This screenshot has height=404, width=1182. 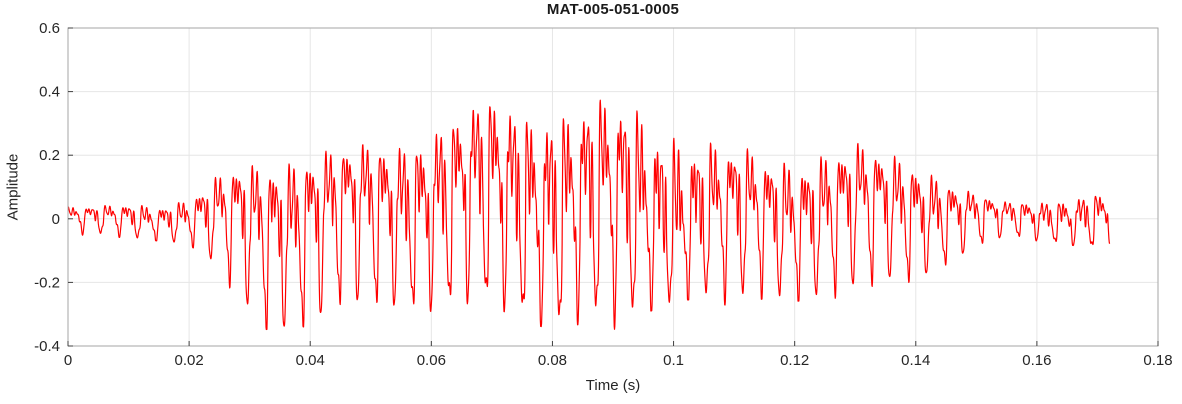 I want to click on x-tick-label: 0.06, so click(x=431, y=360).